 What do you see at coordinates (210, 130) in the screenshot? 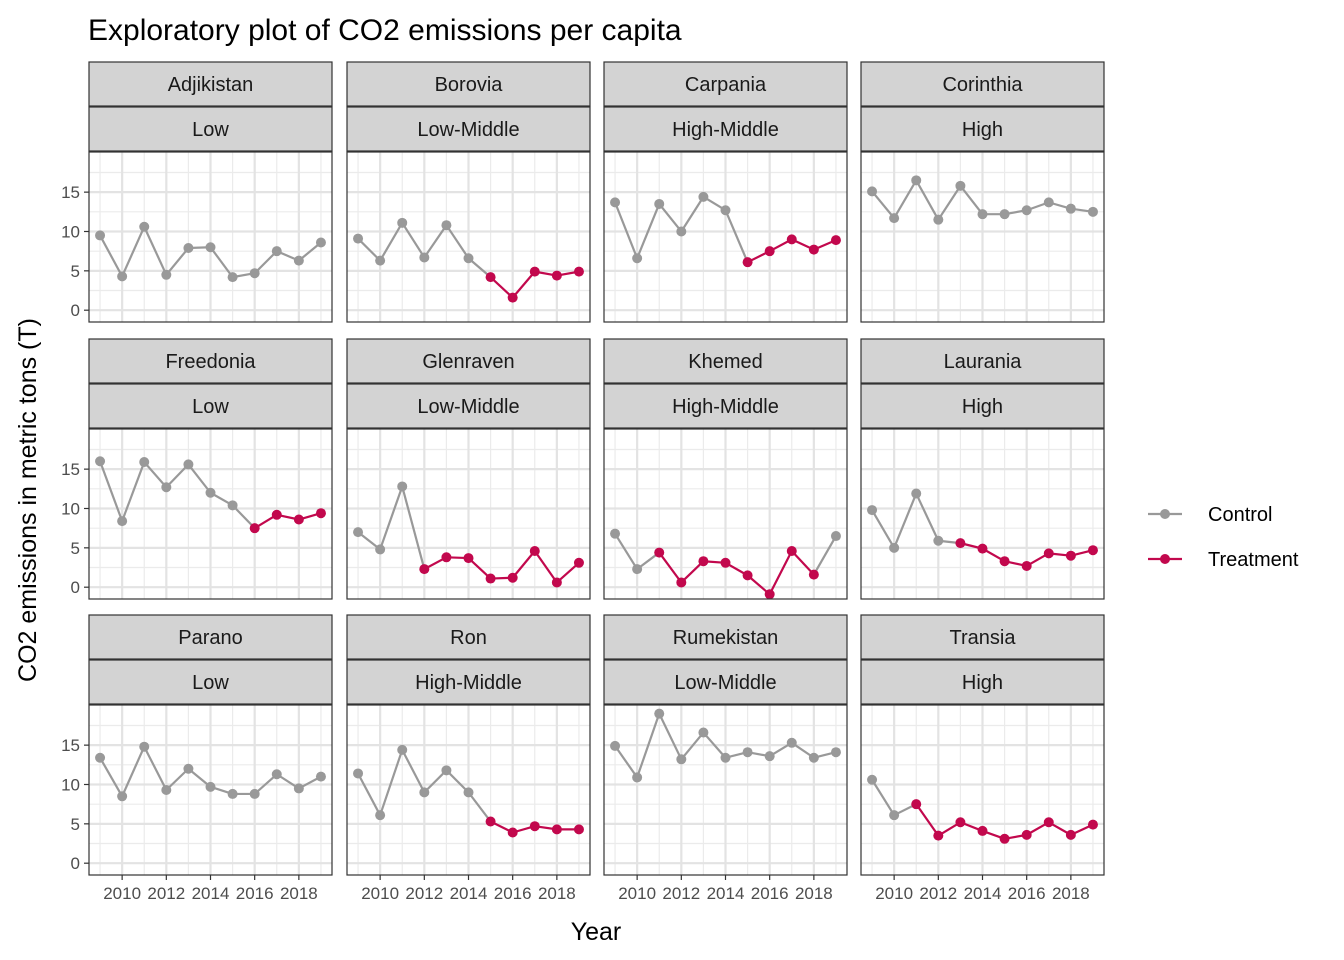
I see `income-label: Low` at bounding box center [210, 130].